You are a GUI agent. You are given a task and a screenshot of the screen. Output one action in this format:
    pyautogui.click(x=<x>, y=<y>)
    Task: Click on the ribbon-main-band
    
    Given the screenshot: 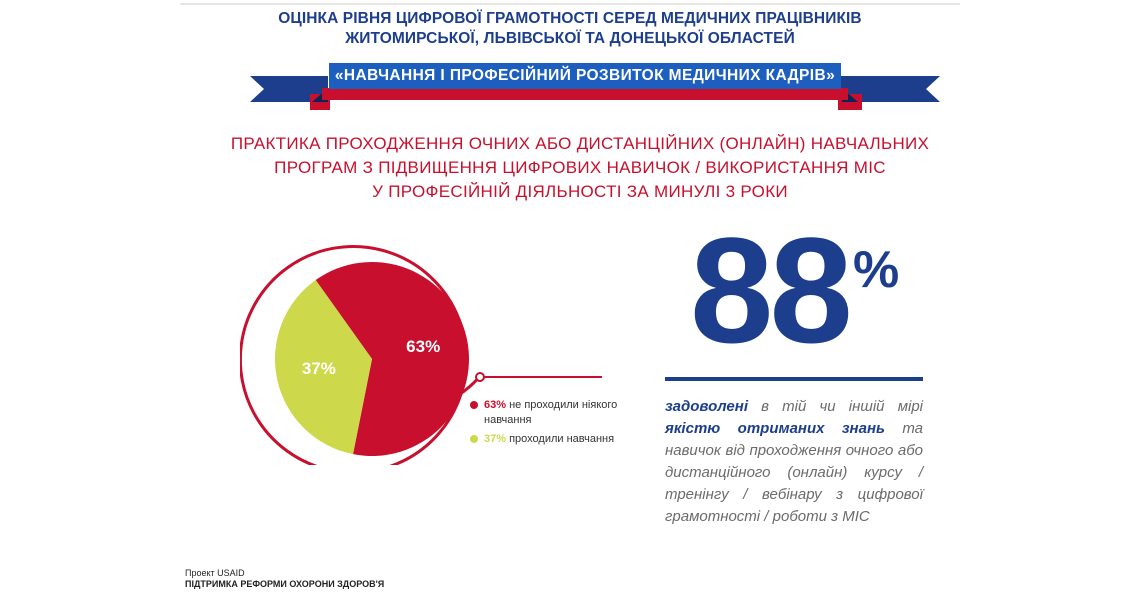 What is the action you would take?
    pyautogui.click(x=585, y=76)
    